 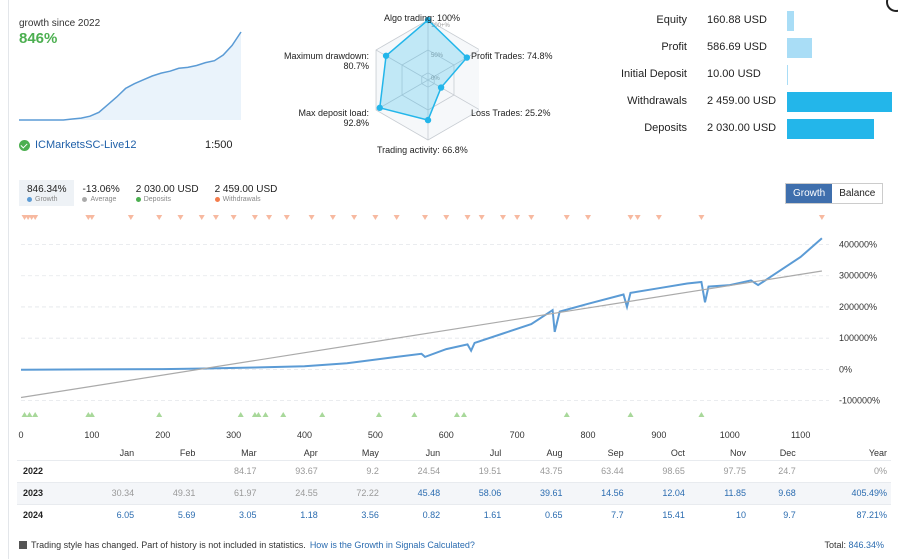 I want to click on month-cell: 19.51, so click(x=475, y=470).